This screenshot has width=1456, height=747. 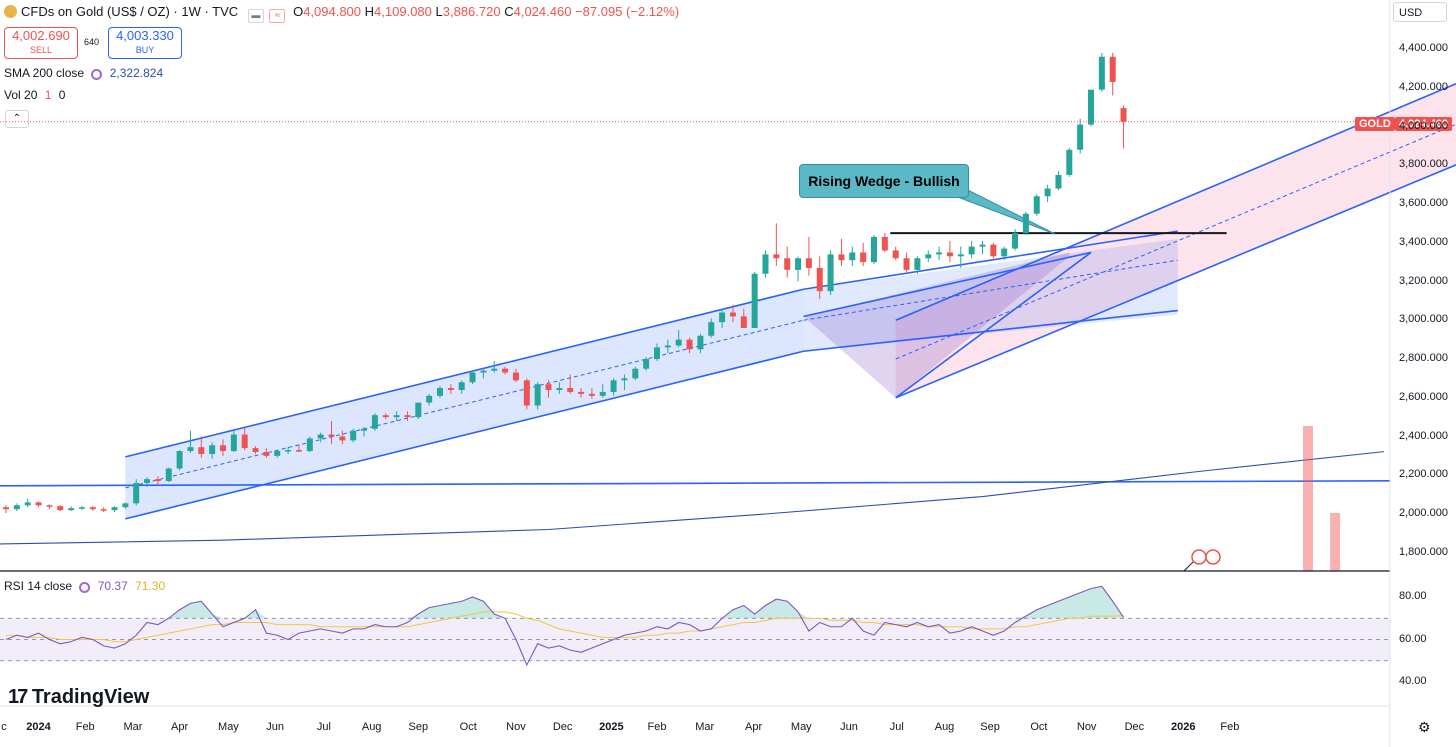 What do you see at coordinates (41, 43) in the screenshot?
I see `sell-button: 4,002.690 SELL` at bounding box center [41, 43].